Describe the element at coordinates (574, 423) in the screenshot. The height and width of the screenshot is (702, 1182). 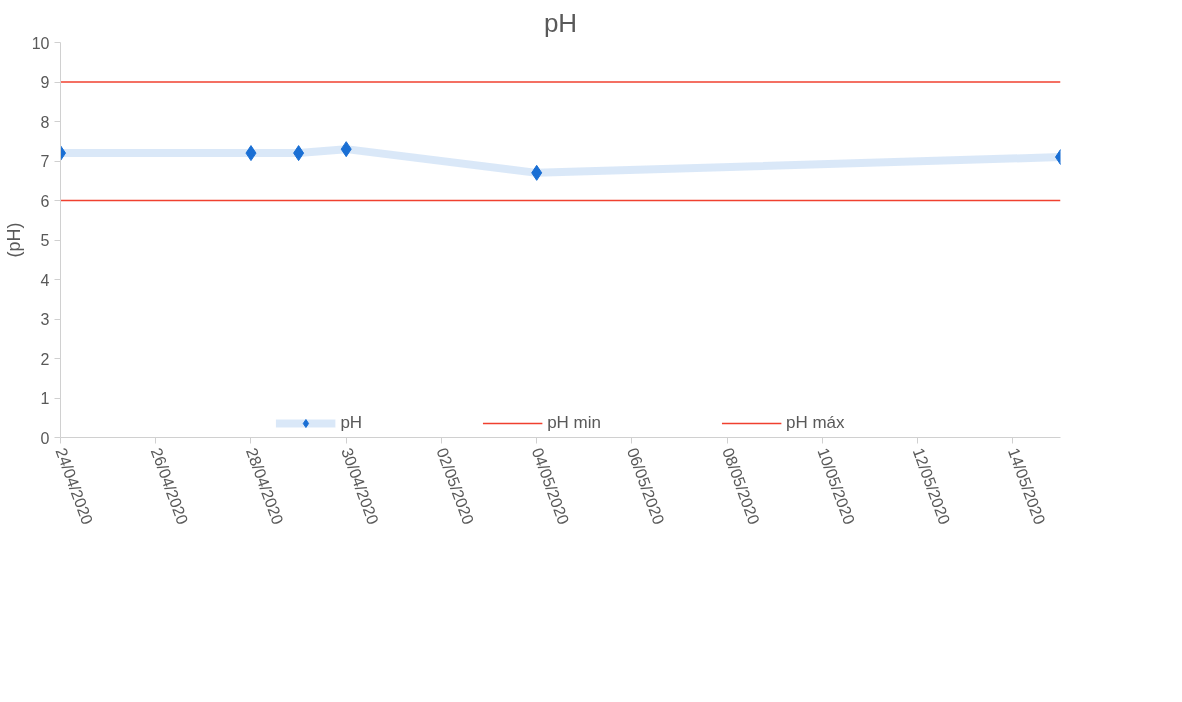
I see `legend-label: pH min` at that location.